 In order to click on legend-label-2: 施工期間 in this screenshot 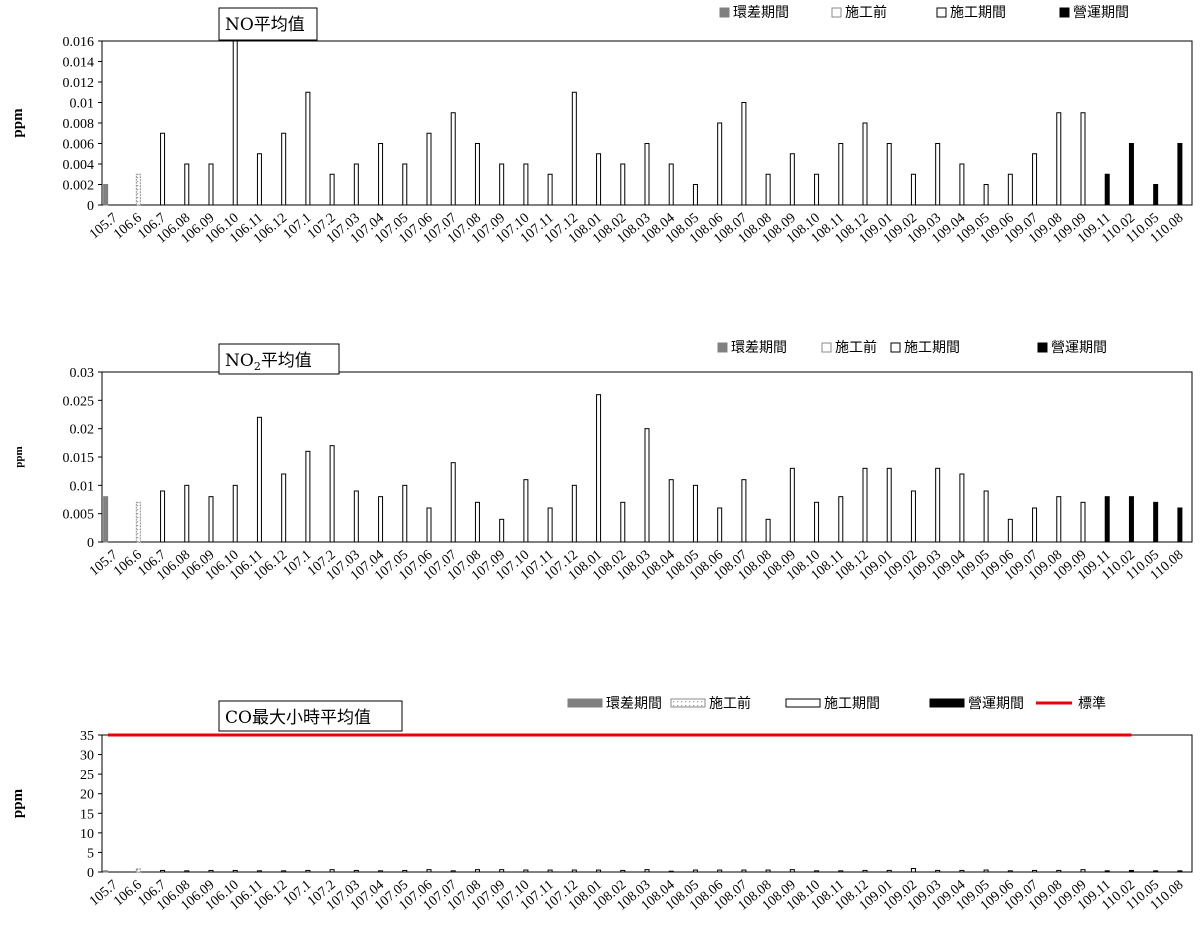, I will do `click(852, 704)`.